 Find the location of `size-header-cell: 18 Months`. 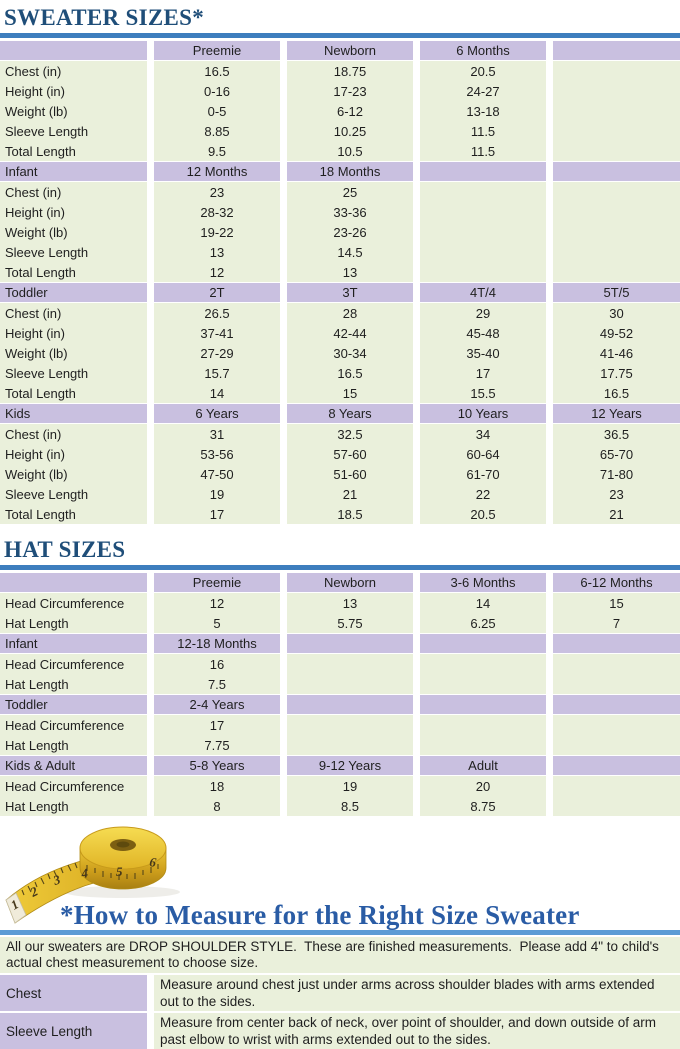

size-header-cell: 18 Months is located at coordinates (346, 171).